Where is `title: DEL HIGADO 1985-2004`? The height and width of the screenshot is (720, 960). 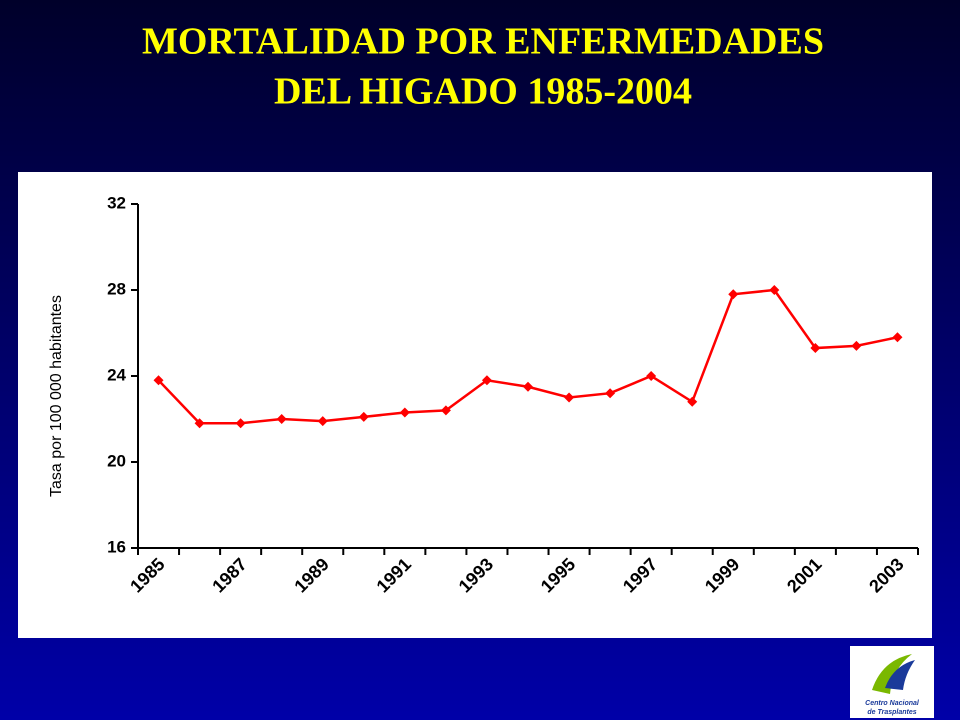
title: DEL HIGADO 1985-2004 is located at coordinates (483, 92).